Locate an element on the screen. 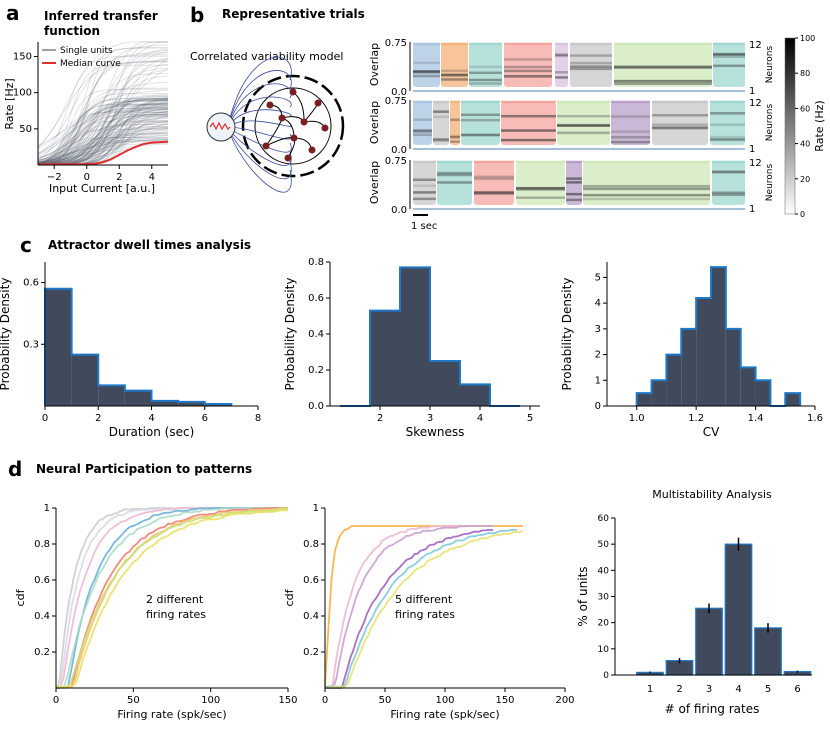  a-x-tick-label: 4 is located at coordinates (152, 177).